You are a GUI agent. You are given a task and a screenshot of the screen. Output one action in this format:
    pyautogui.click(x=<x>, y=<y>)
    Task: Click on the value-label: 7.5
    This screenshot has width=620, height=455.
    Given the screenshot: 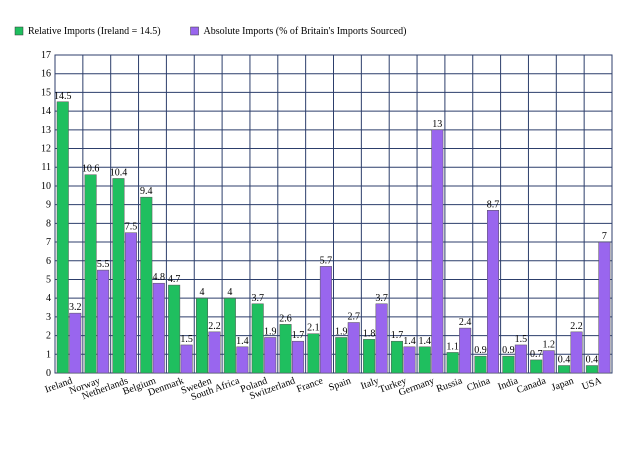 What is the action you would take?
    pyautogui.click(x=131, y=227)
    